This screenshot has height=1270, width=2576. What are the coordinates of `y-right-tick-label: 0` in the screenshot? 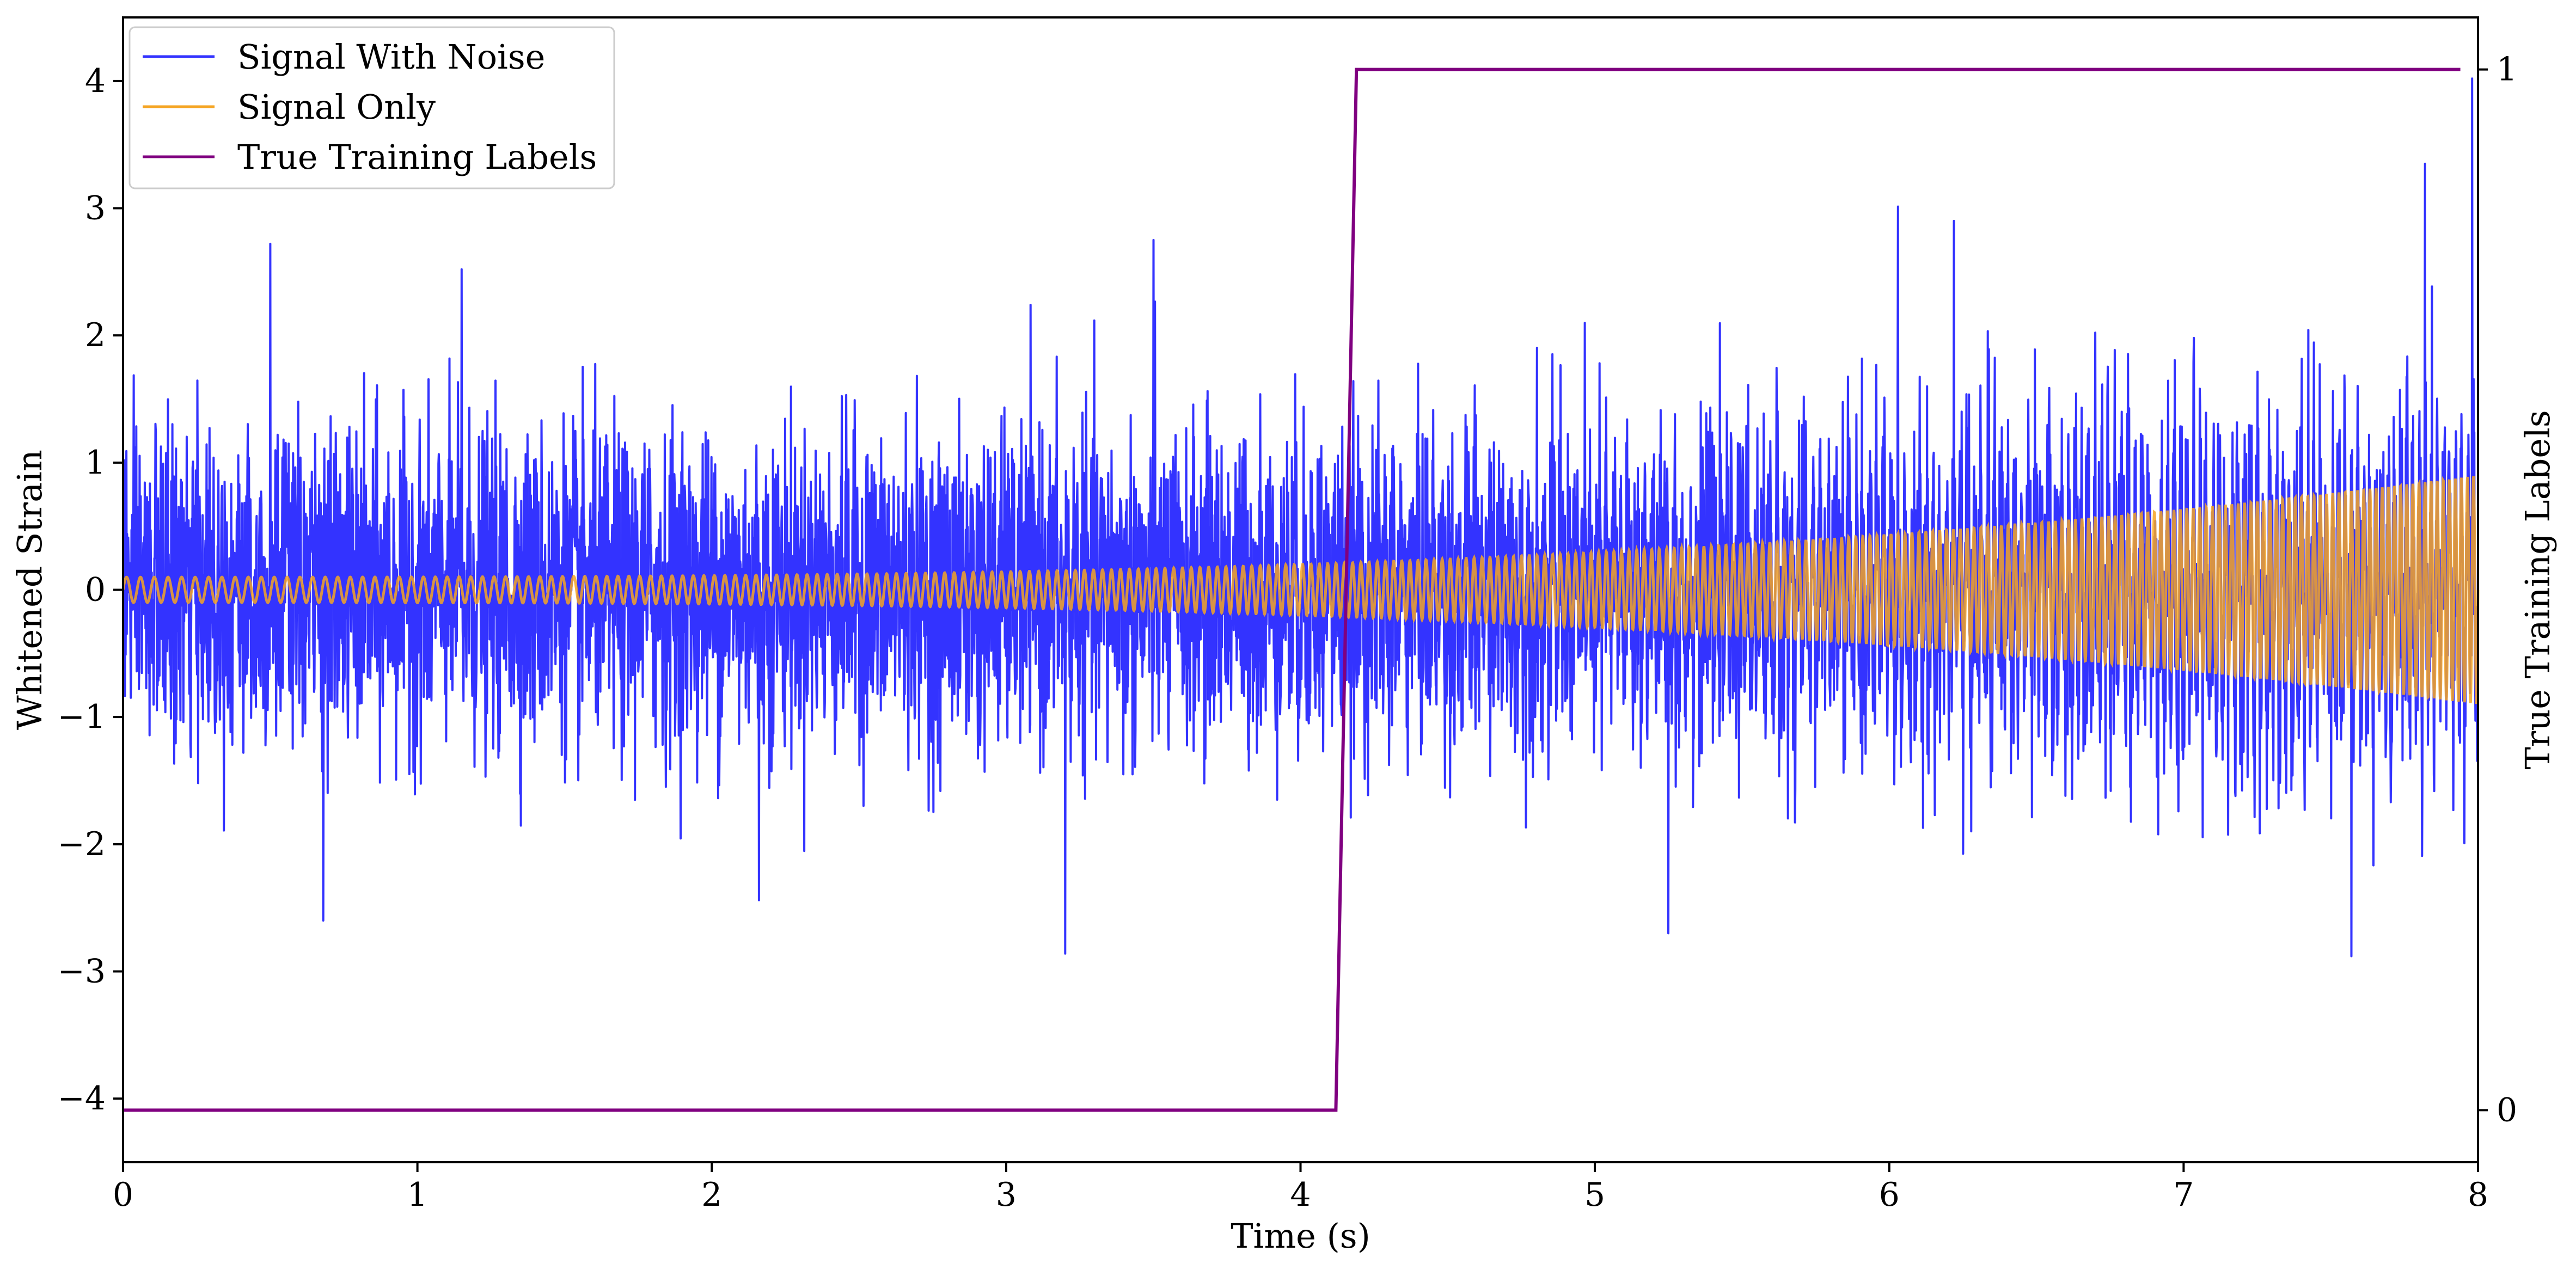 It's located at (2507, 1110).